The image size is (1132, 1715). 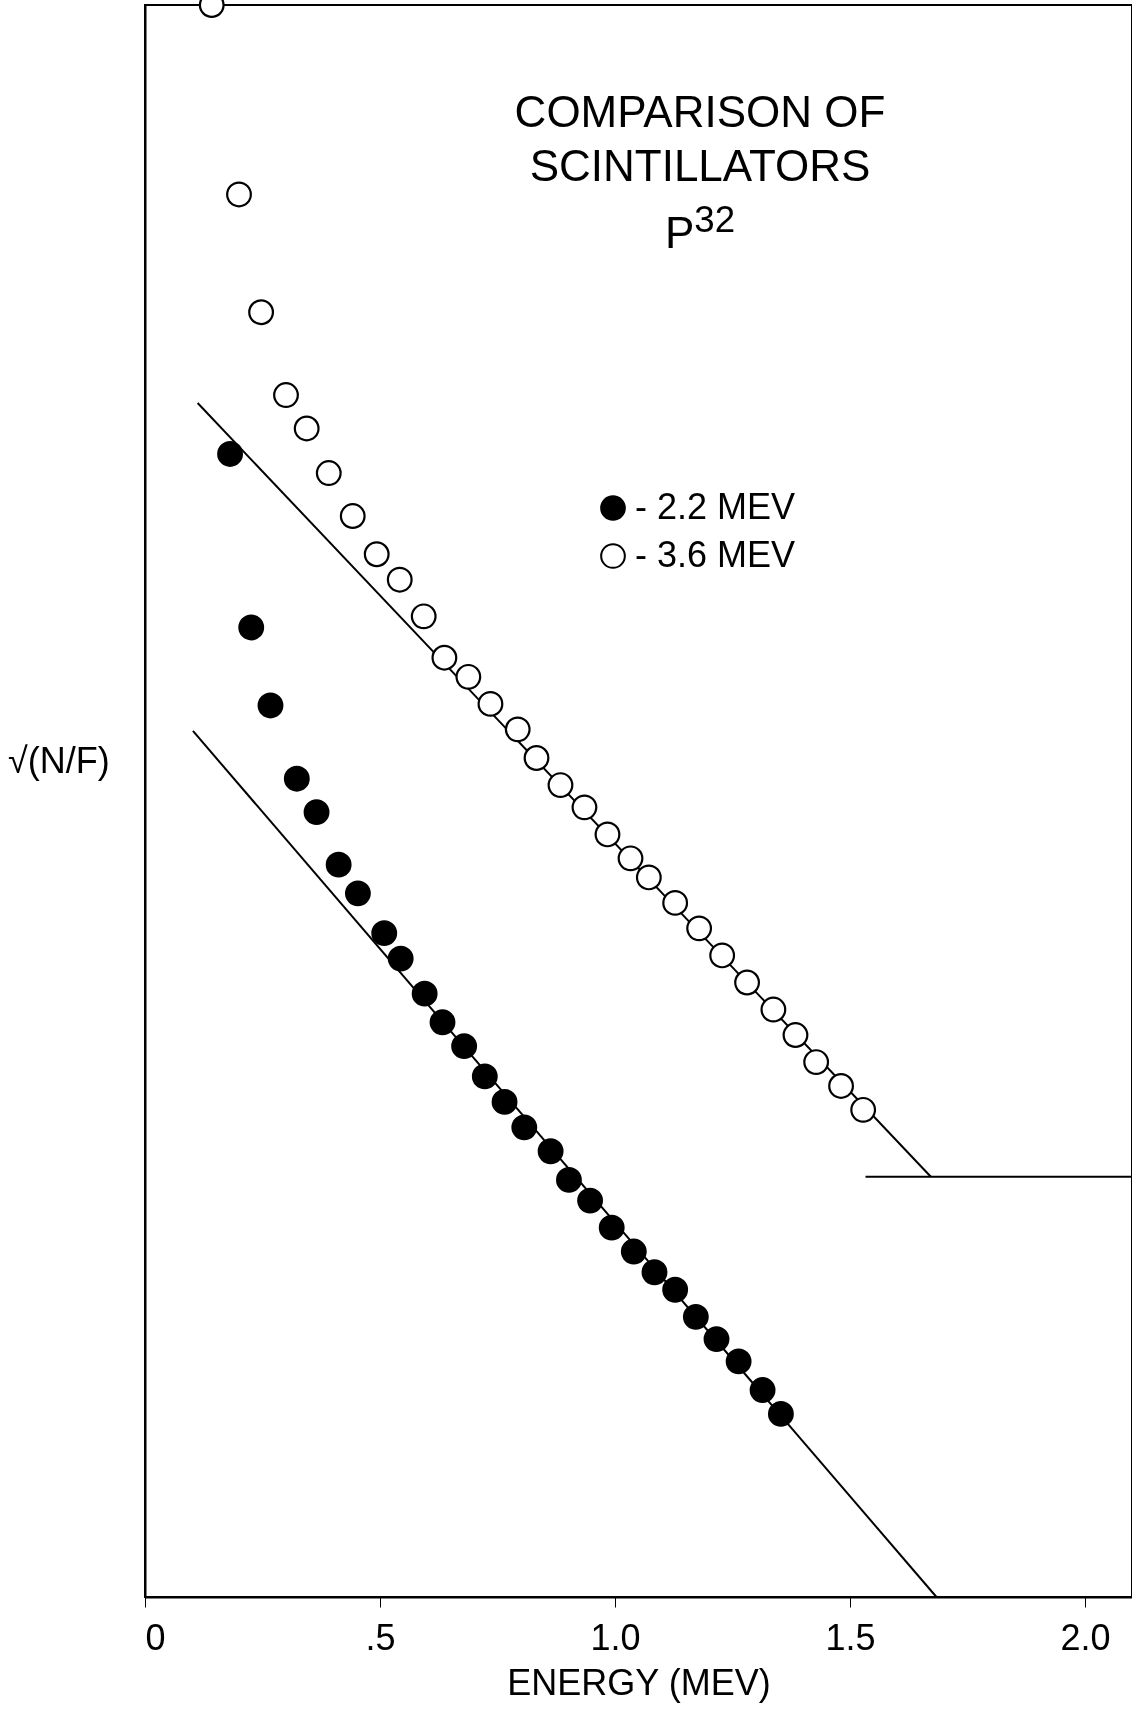 What do you see at coordinates (715, 554) in the screenshot?
I see `legend-label: - 3.6 MEV` at bounding box center [715, 554].